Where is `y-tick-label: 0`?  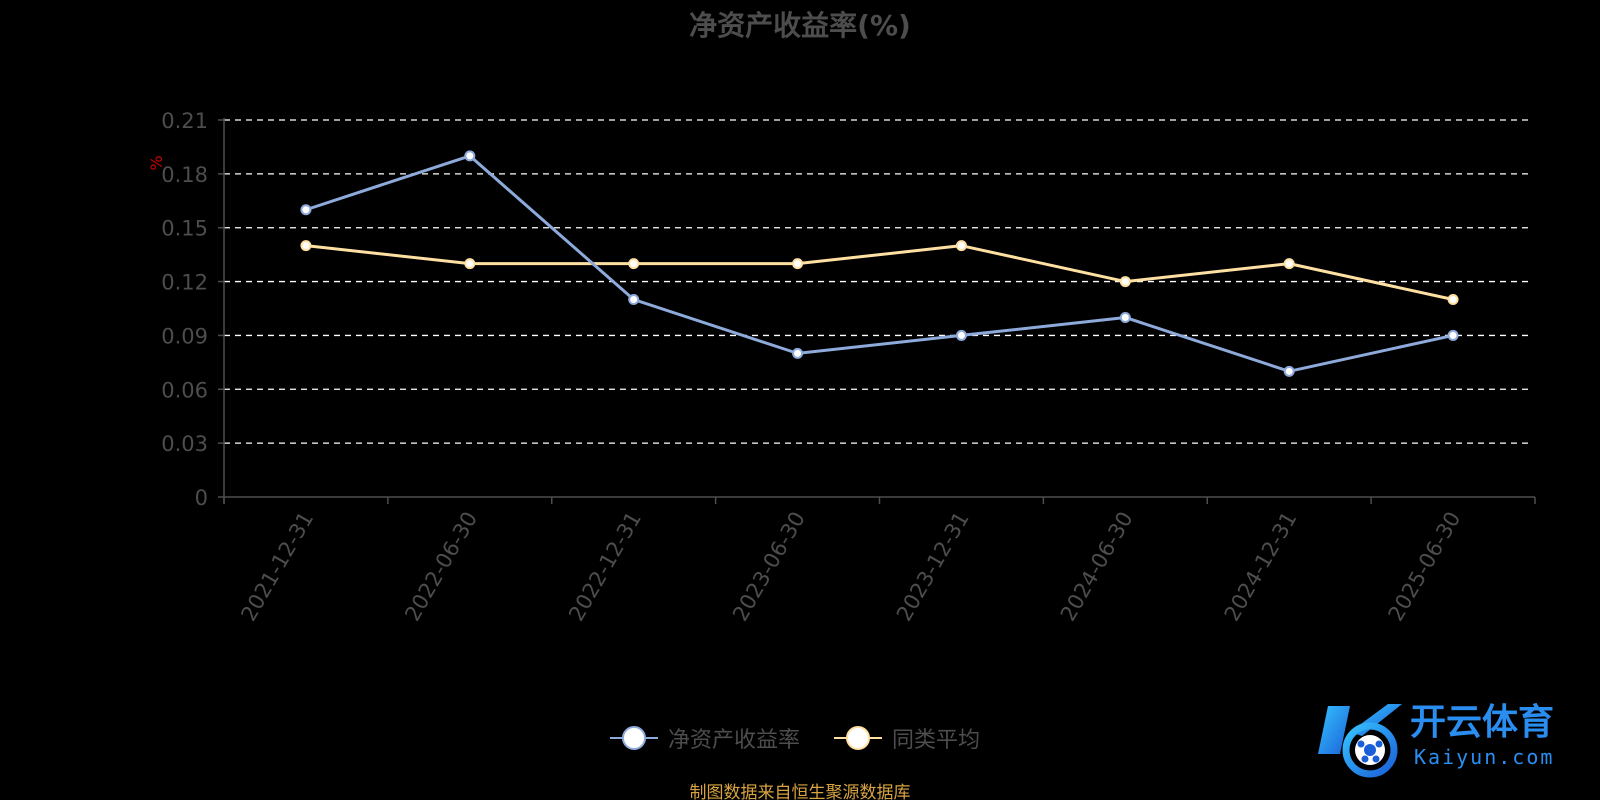 y-tick-label: 0 is located at coordinates (201, 498).